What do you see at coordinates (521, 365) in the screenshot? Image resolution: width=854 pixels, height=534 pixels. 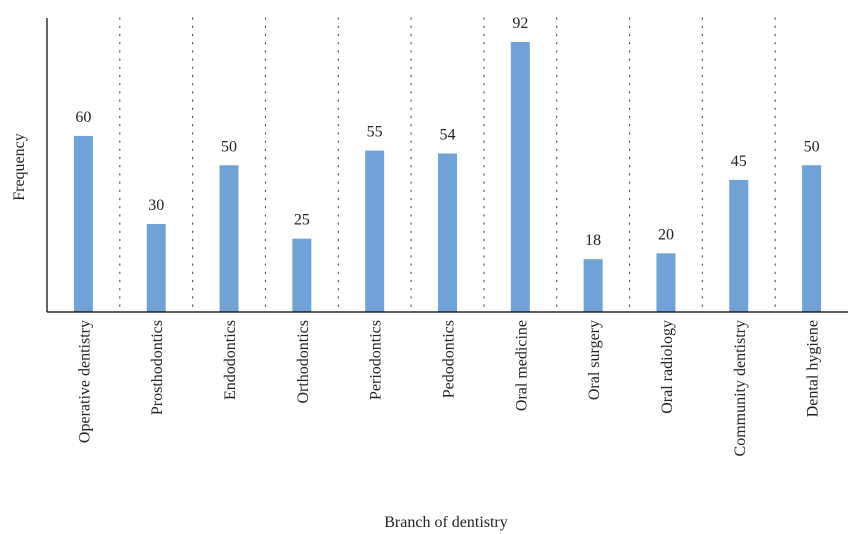 I see `x-tick-label-6: Oral medicine` at bounding box center [521, 365].